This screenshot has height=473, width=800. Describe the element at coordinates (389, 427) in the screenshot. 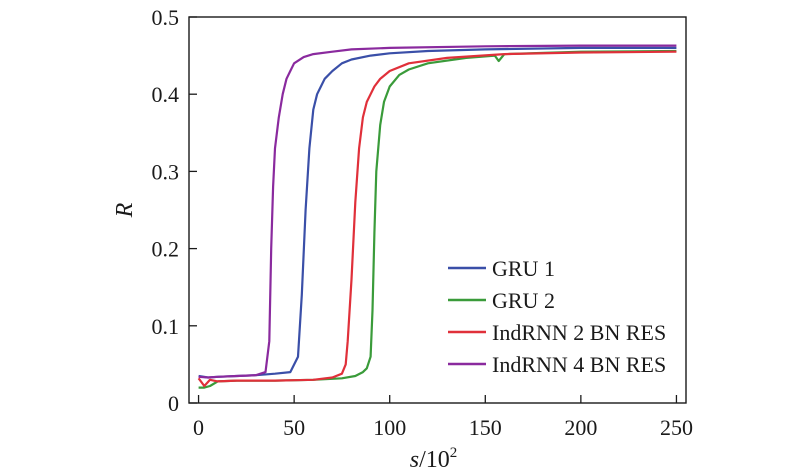

I see `x-tick-label: 100` at that location.